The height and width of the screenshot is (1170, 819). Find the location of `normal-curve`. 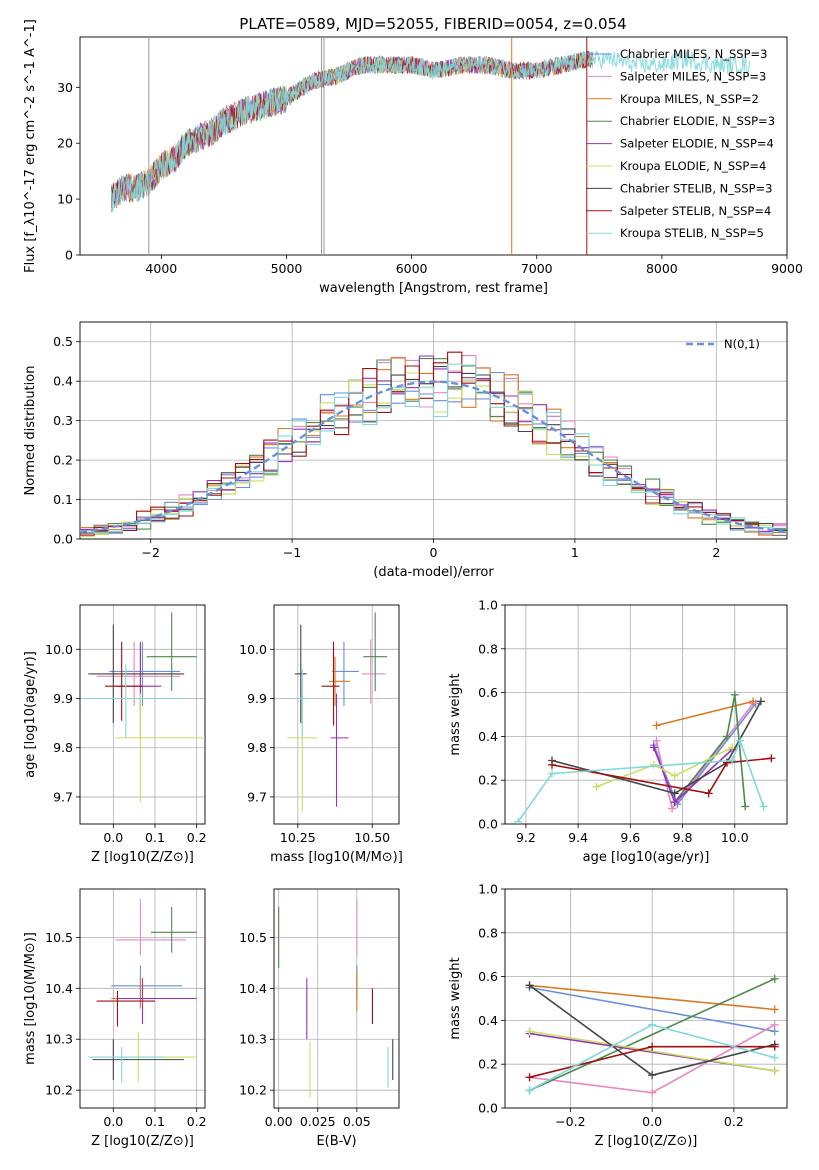

normal-curve is located at coordinates (433, 457).